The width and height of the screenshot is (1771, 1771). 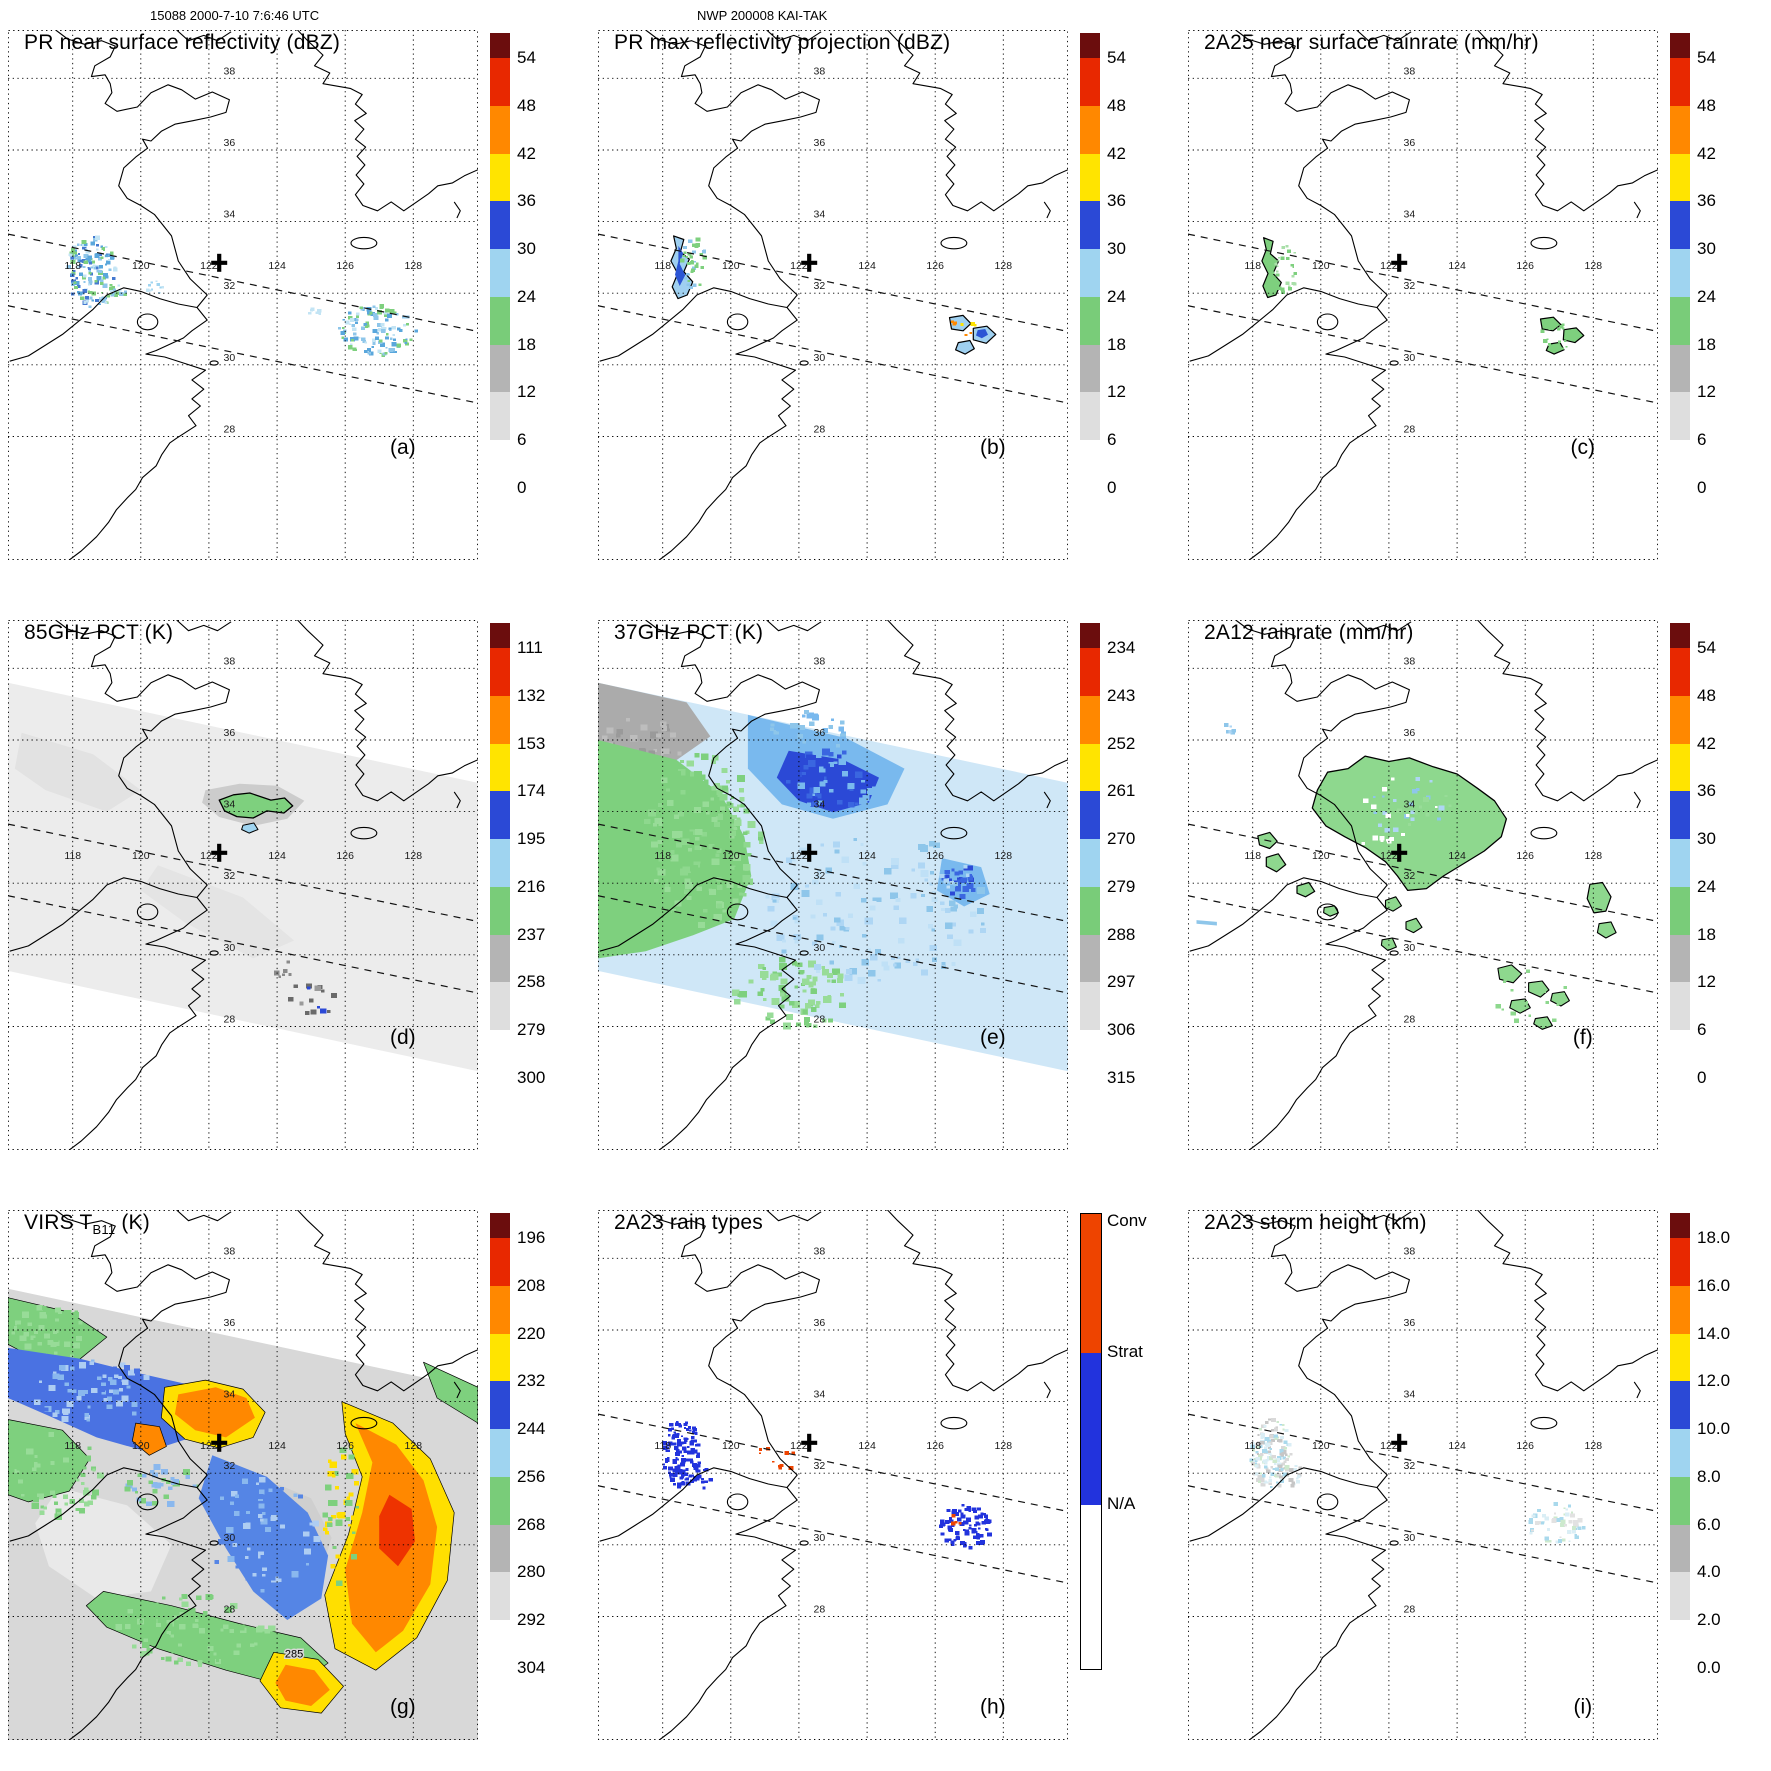 I want to click on lon-label: 126, so click(x=345, y=266).